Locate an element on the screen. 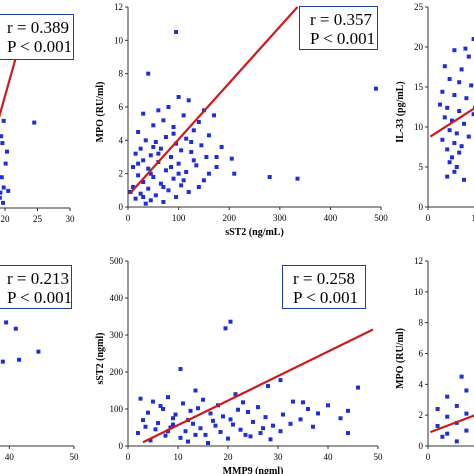 The width and height of the screenshot is (474, 474). x-tick-label: 0 is located at coordinates (428, 457).